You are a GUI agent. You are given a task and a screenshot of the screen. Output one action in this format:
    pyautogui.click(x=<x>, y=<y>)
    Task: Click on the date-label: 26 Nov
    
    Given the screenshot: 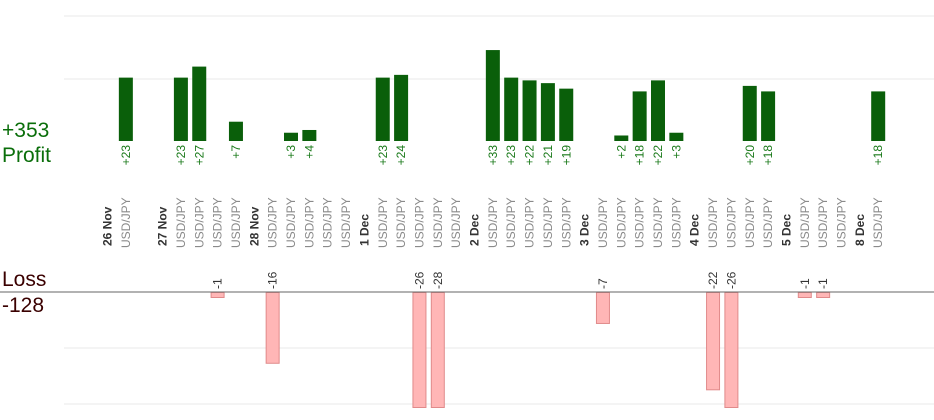 What is the action you would take?
    pyautogui.click(x=108, y=226)
    